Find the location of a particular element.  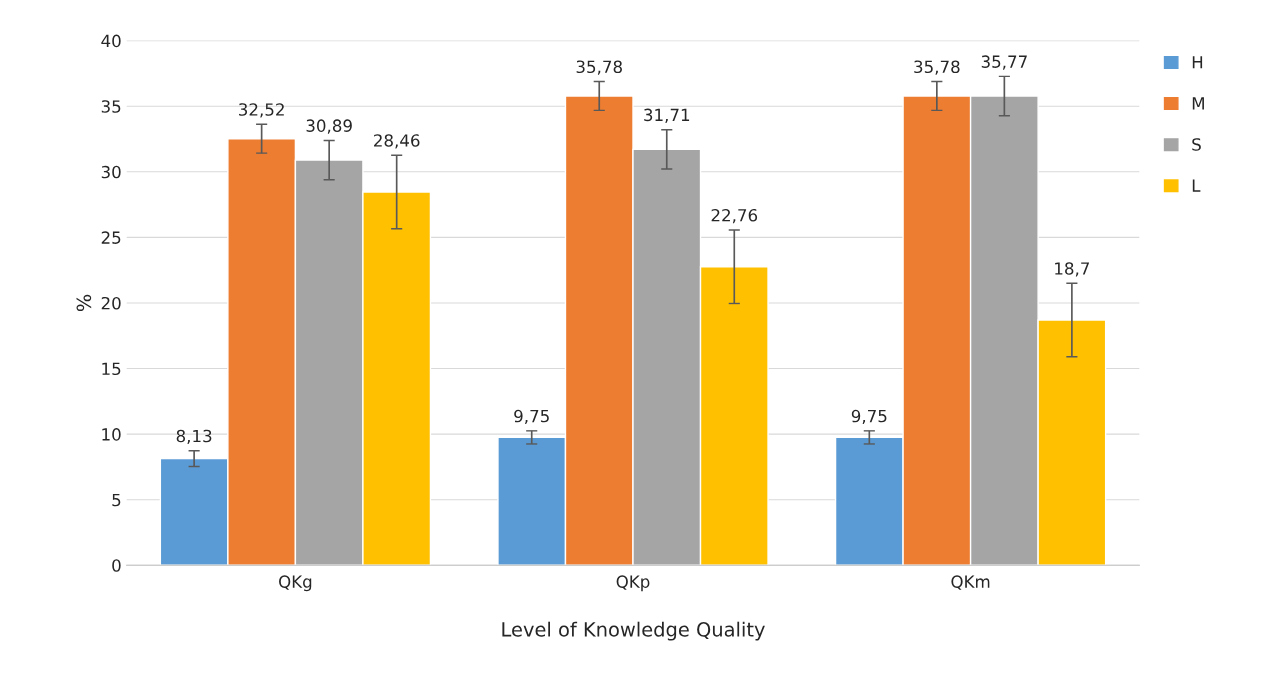

data-label: 28,46 is located at coordinates (397, 141).